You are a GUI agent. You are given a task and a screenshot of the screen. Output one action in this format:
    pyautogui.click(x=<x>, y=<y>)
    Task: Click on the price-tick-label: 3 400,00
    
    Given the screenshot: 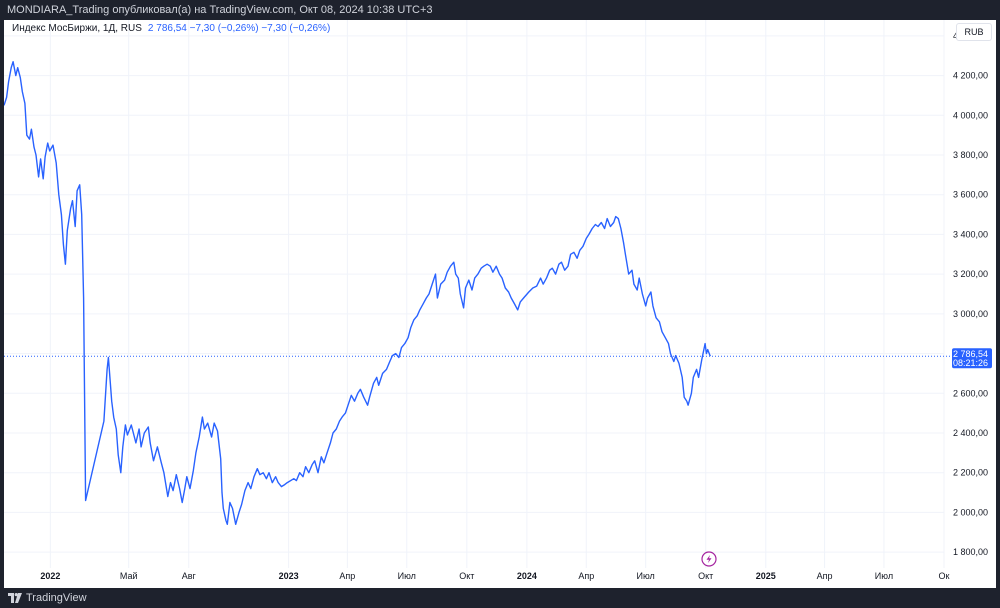 What is the action you would take?
    pyautogui.click(x=970, y=234)
    